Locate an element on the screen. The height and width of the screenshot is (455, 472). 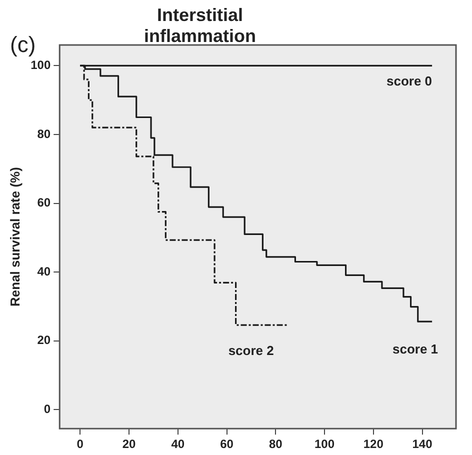
x-tick-label: 20 is located at coordinates (129, 444).